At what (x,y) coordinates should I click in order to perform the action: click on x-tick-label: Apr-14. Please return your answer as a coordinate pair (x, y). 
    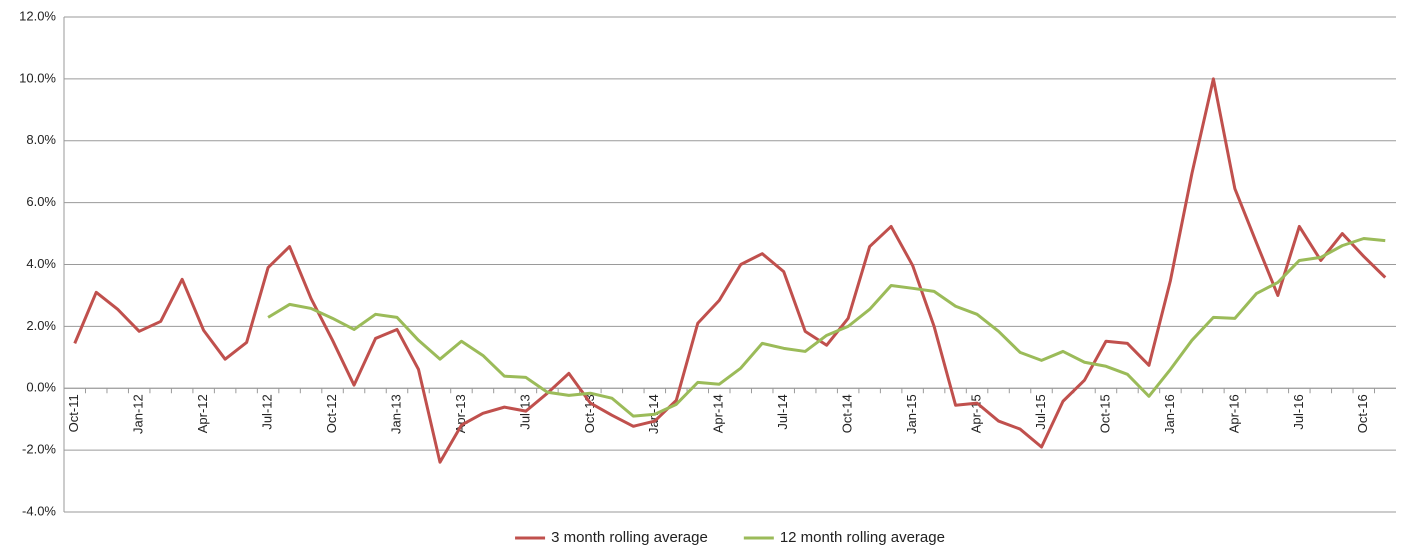
    Looking at the image, I should click on (718, 413).